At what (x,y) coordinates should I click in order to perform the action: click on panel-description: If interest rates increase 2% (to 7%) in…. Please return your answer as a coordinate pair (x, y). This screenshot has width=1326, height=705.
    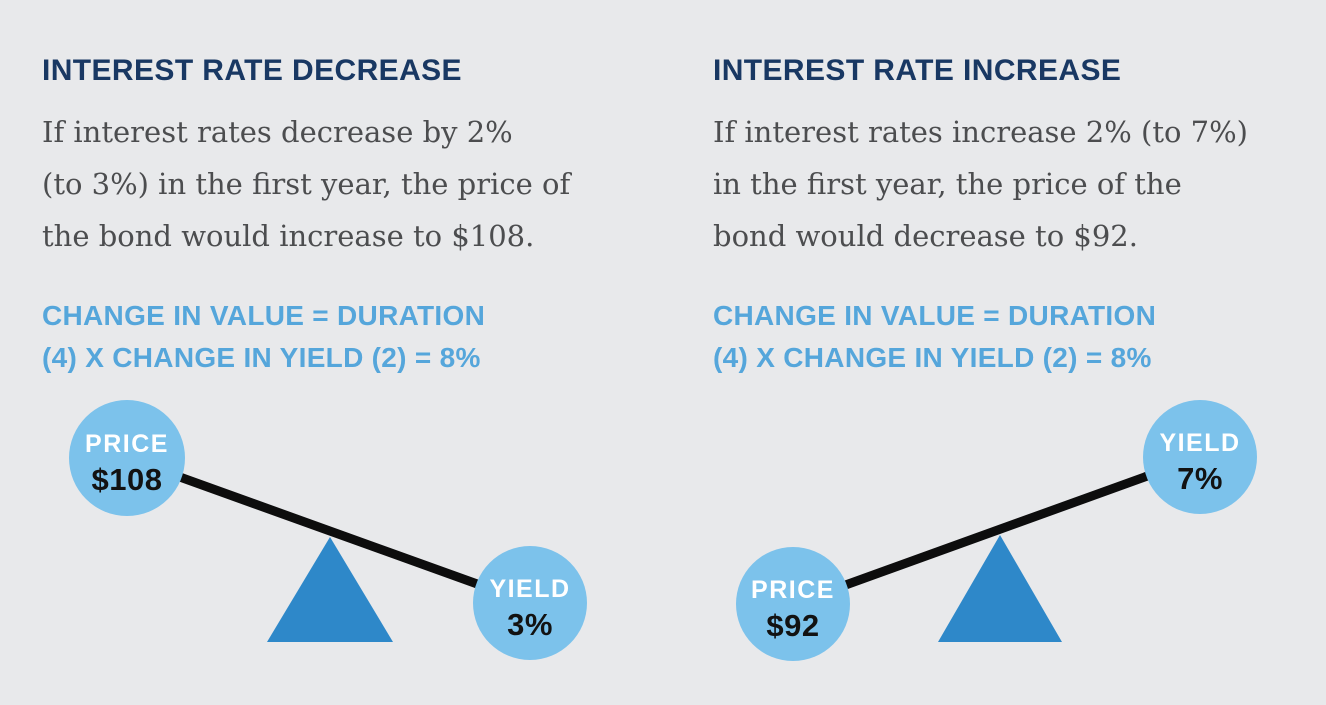
    Looking at the image, I should click on (980, 184).